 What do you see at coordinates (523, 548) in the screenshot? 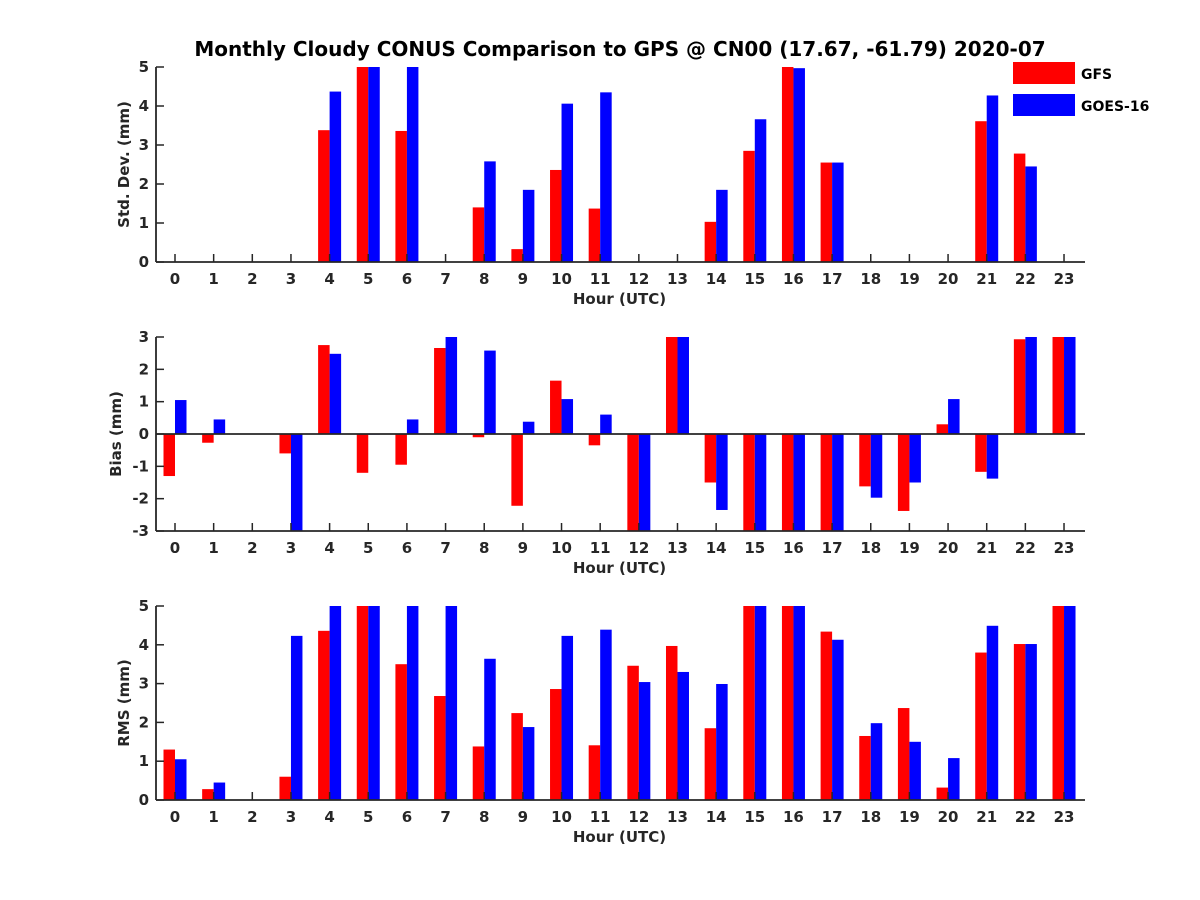
I see `xtick-label-2-9: 9` at bounding box center [523, 548].